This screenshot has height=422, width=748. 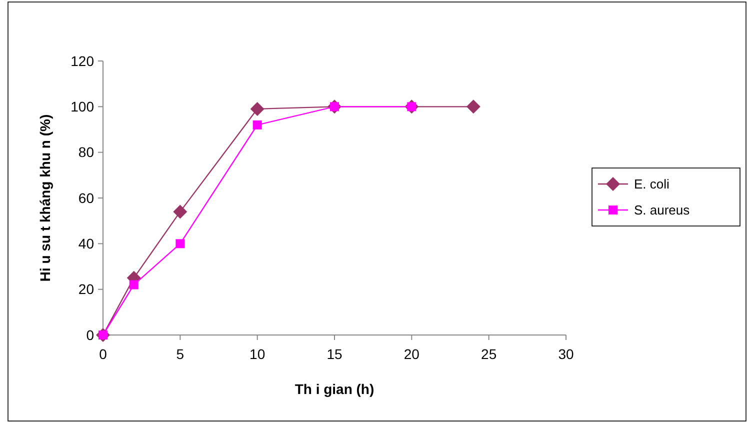 What do you see at coordinates (86, 198) in the screenshot?
I see `y-tick-label: 60` at bounding box center [86, 198].